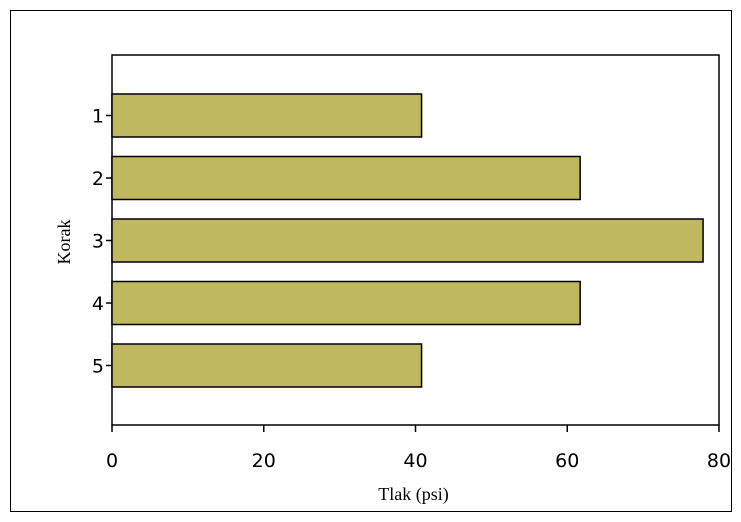  I want to click on y-axis-ticks: 1 2 3 4 5, so click(102, 242).